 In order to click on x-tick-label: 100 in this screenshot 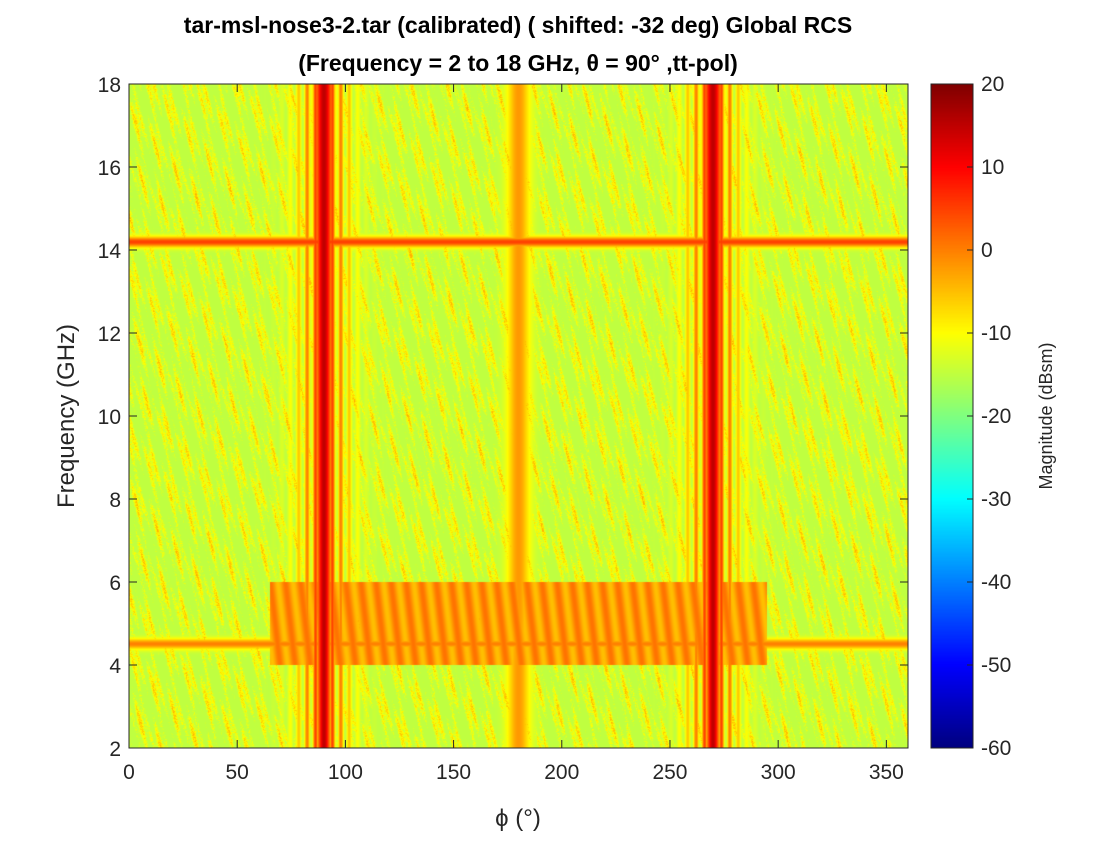, I will do `click(345, 772)`.